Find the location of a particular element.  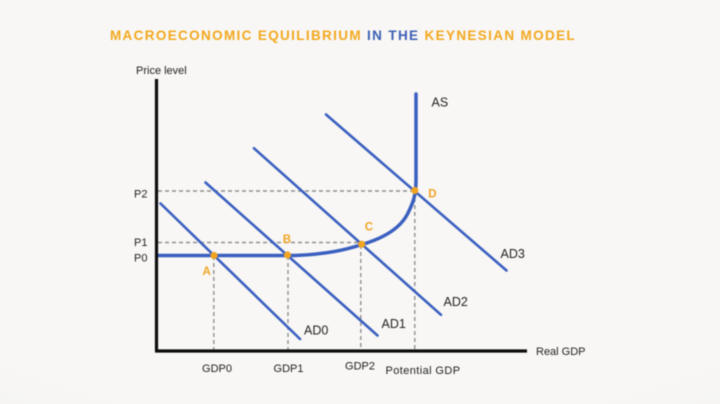

svg-text: AD2 is located at coordinates (456, 302).